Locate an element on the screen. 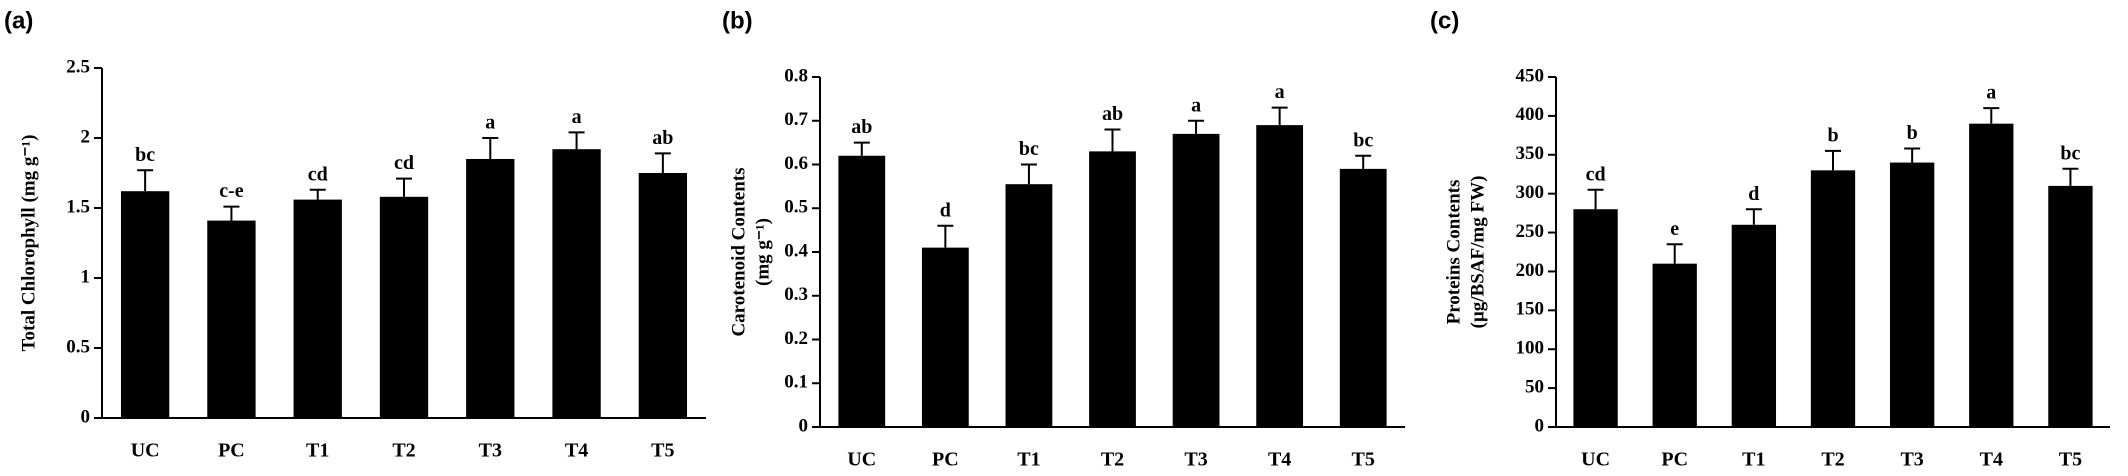 This screenshot has width=2128, height=476. y-tick-label: 0.4 is located at coordinates (796, 250).